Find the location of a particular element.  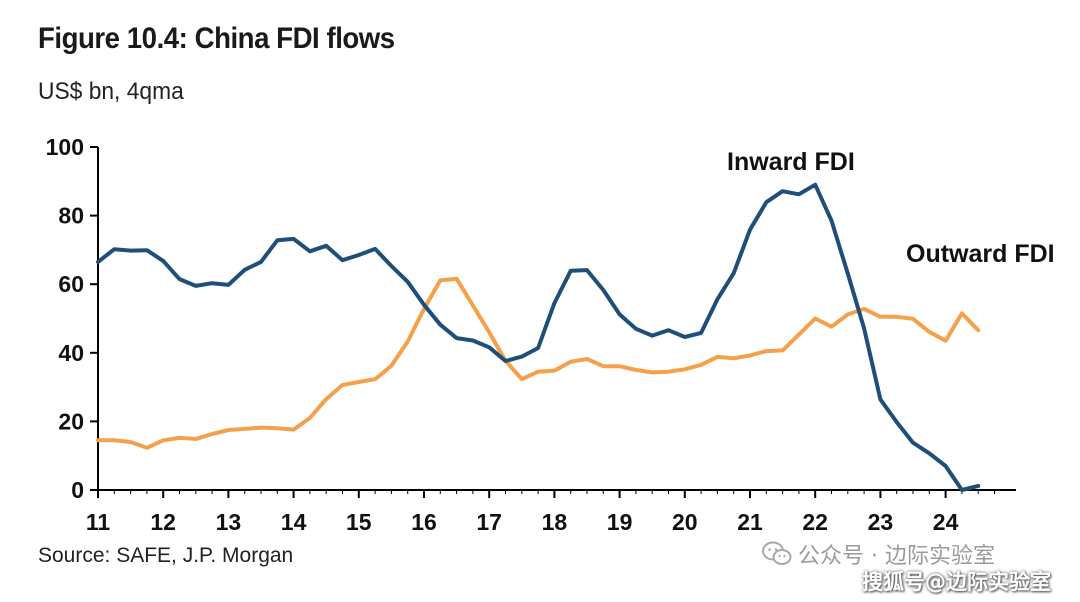

outward-fdi-label: Outward FDI is located at coordinates (980, 254).